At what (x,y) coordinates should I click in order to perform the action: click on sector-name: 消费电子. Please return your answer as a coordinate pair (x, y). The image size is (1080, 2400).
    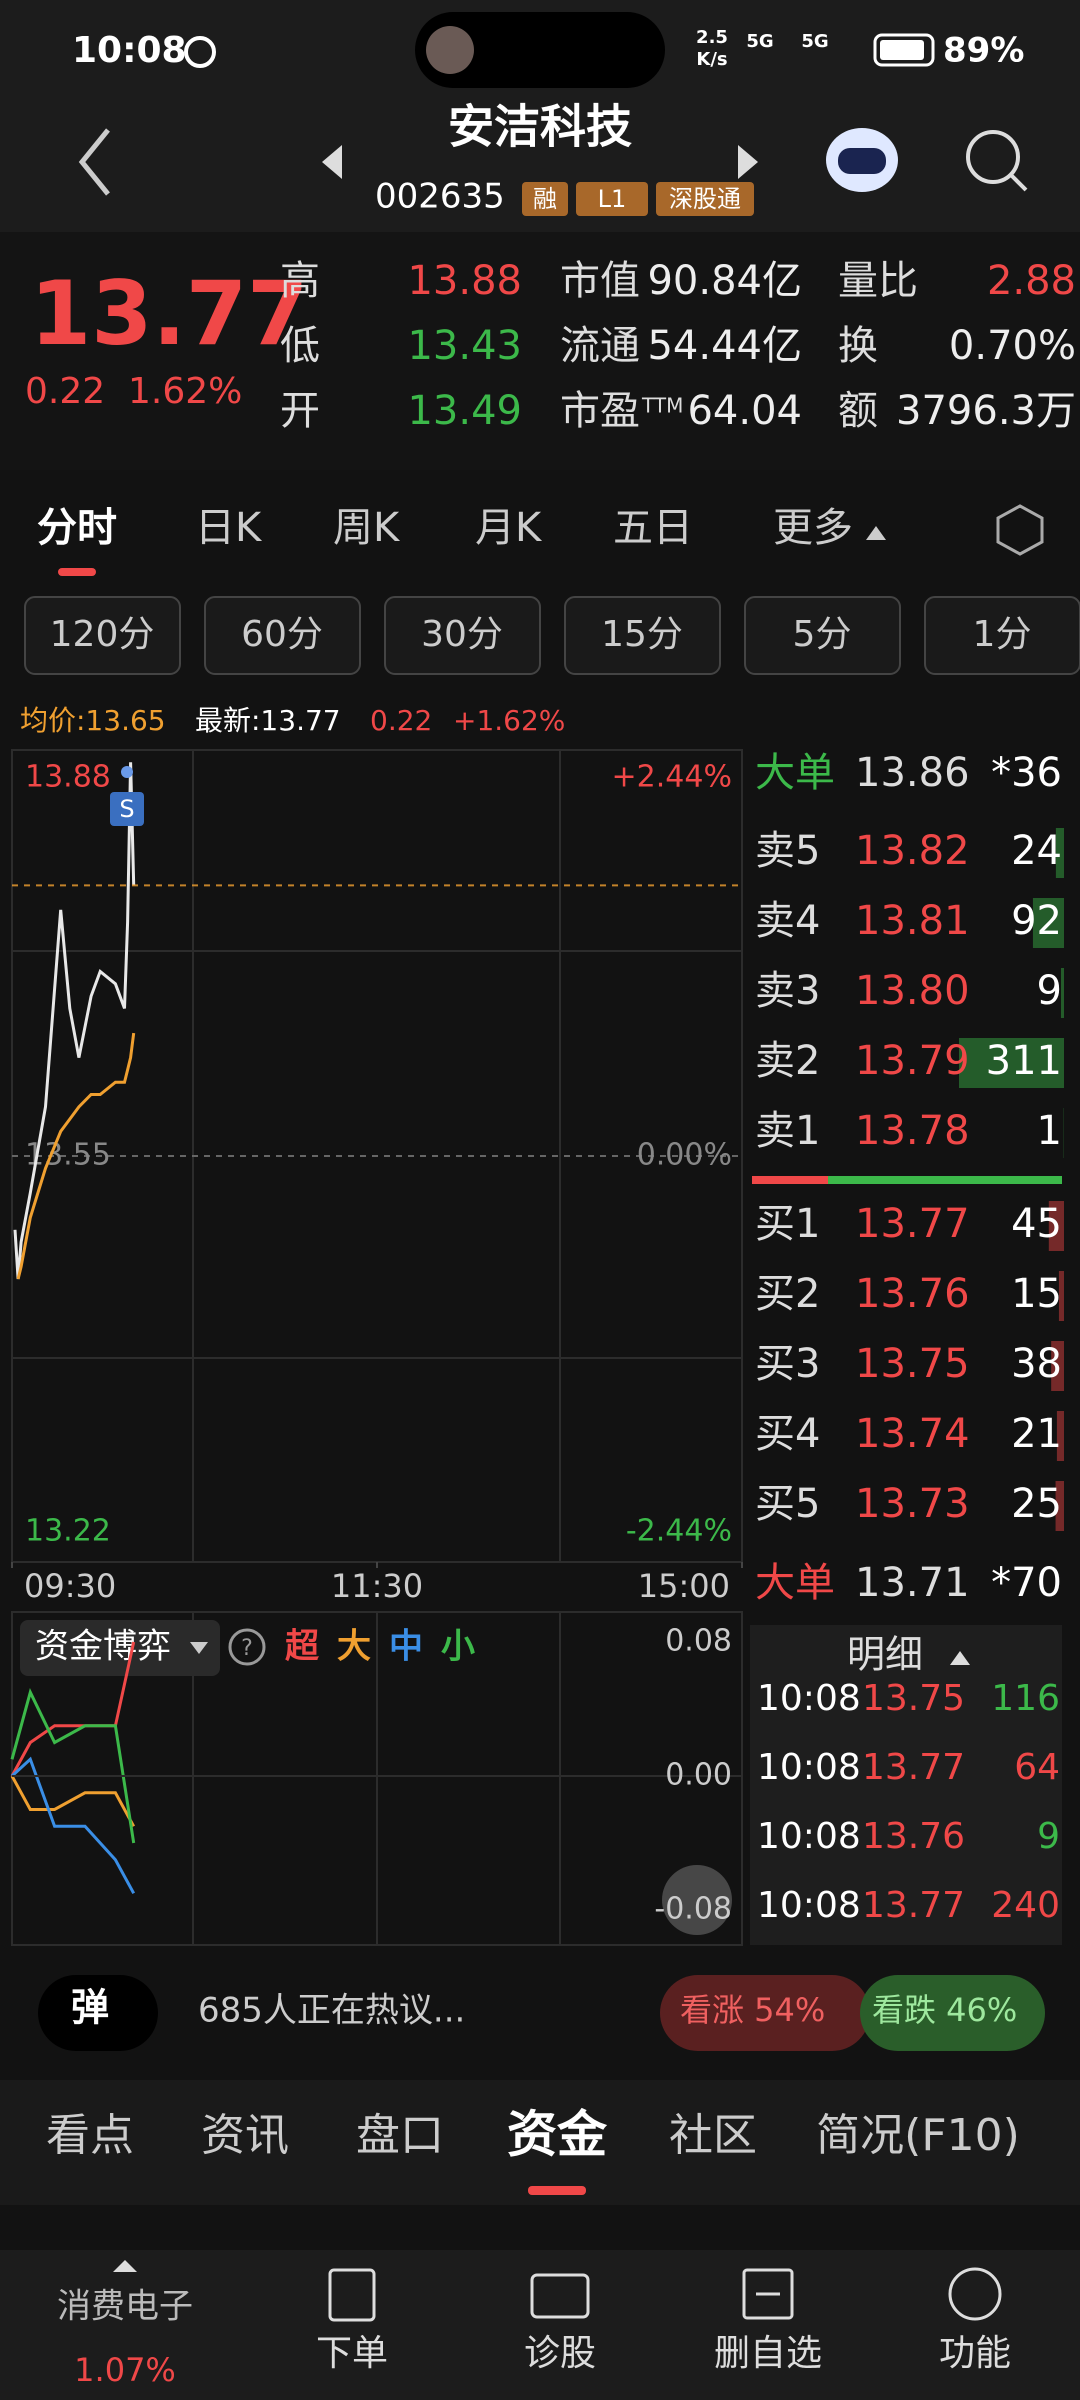
    Looking at the image, I should click on (125, 2307).